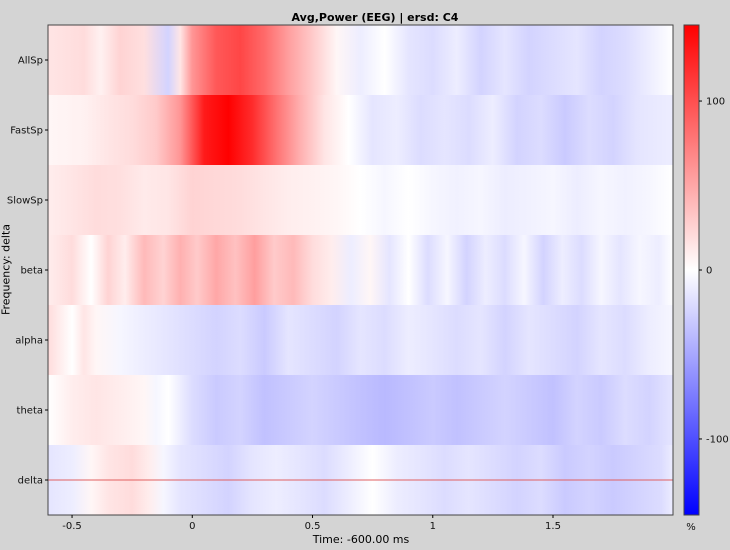 This screenshot has width=730, height=550. Describe the element at coordinates (192, 526) in the screenshot. I see `x-tick-label: 0` at that location.